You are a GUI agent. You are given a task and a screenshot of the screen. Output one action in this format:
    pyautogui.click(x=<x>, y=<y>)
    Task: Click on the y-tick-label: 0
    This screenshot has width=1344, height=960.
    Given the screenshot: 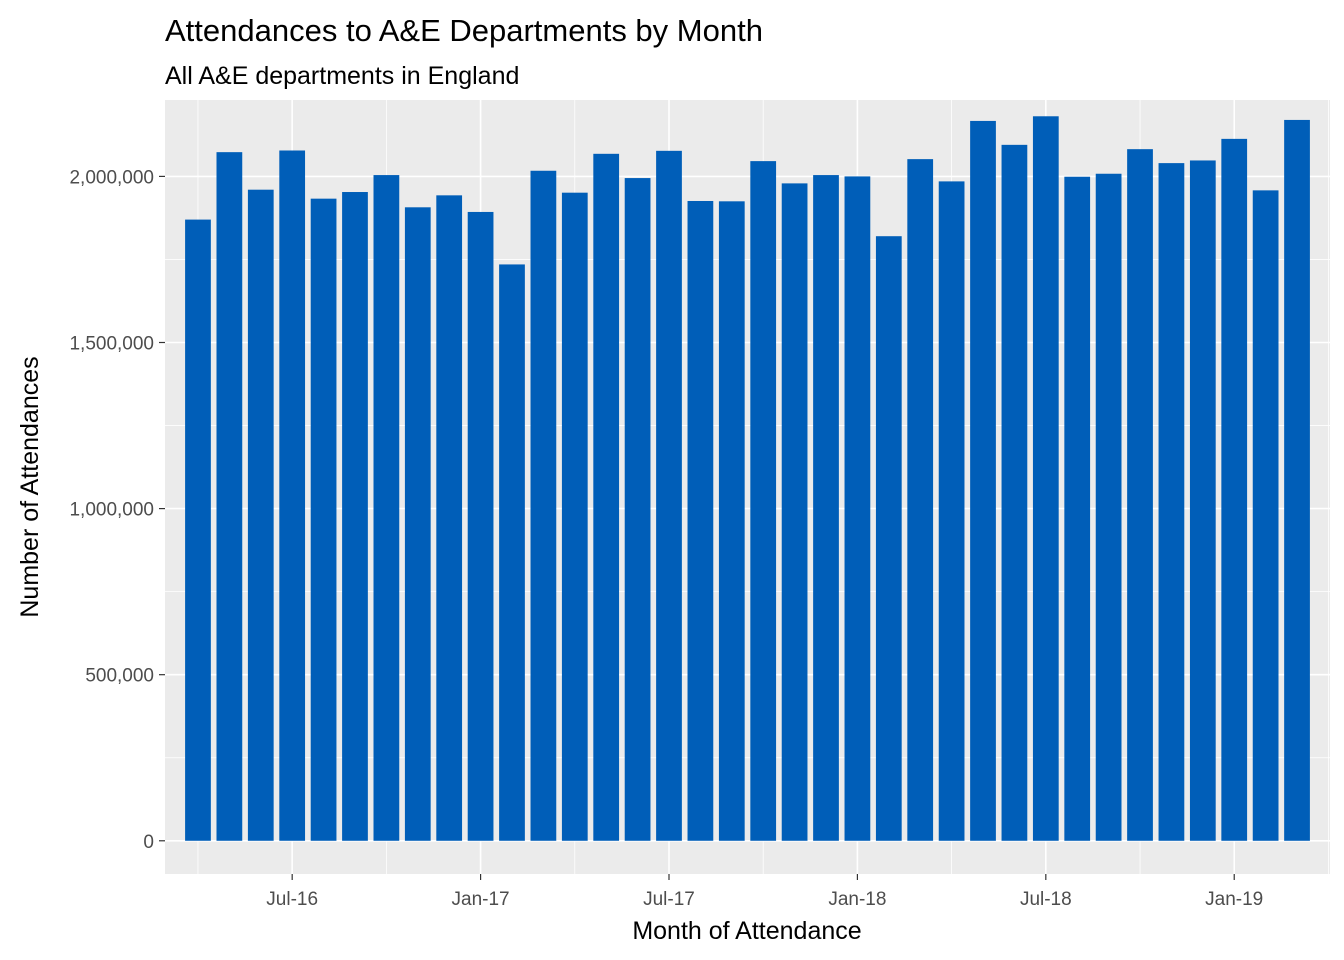 What is the action you would take?
    pyautogui.click(x=148, y=842)
    